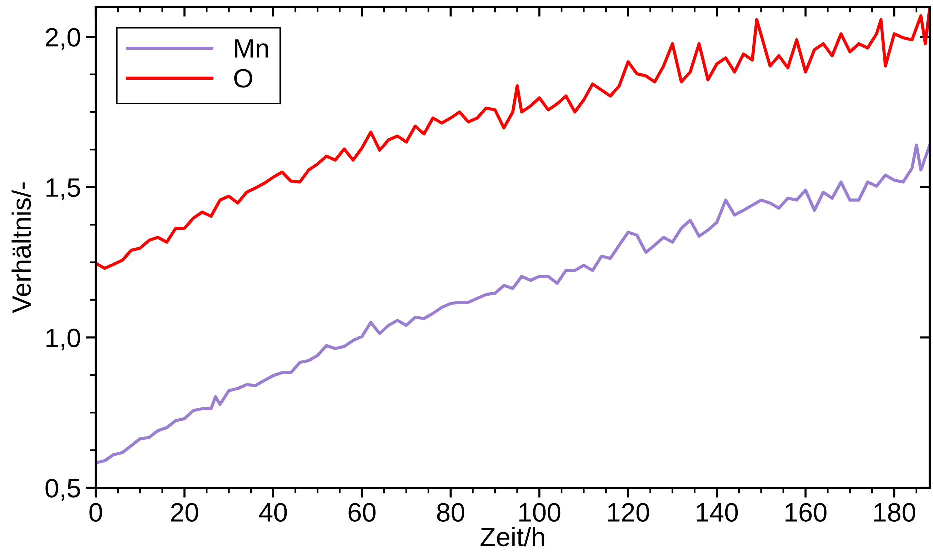  I want to click on x-axis-title: Zeit/h, so click(512, 537).